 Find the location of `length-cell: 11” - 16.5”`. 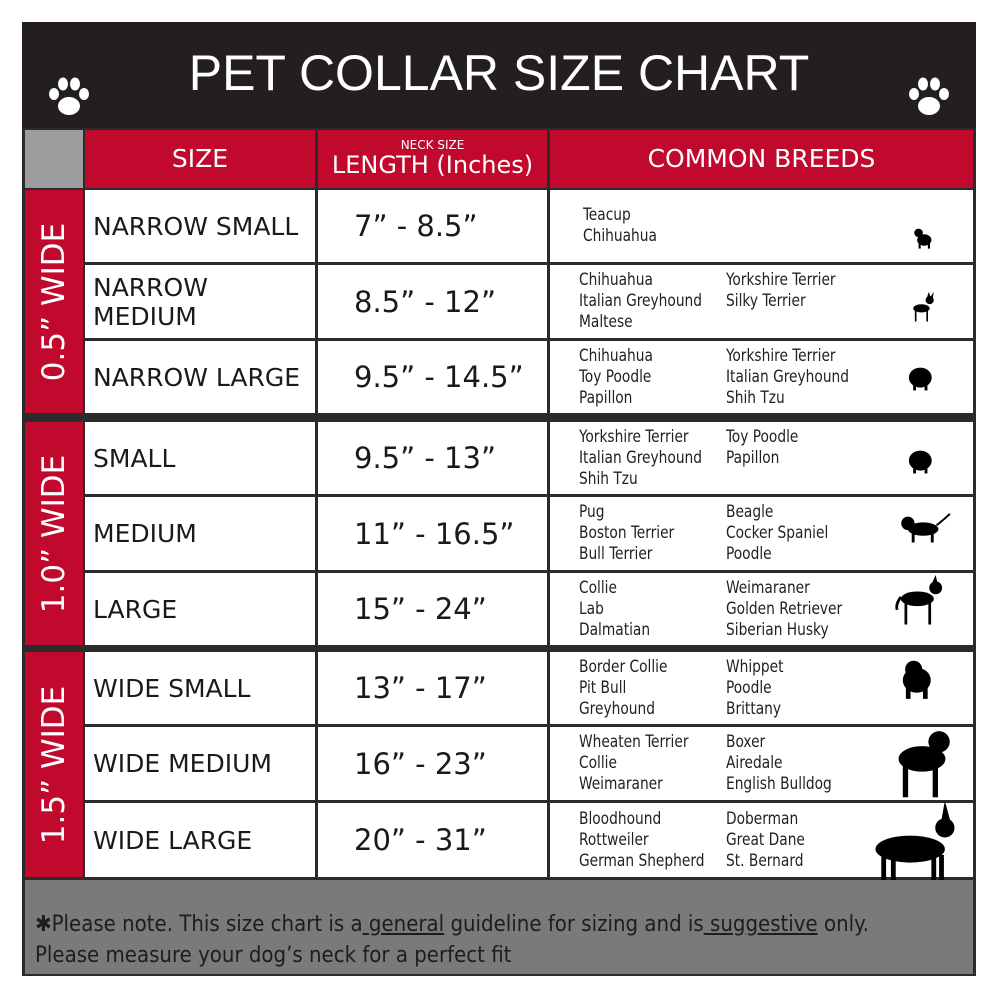

length-cell: 11” - 16.5” is located at coordinates (432, 533).